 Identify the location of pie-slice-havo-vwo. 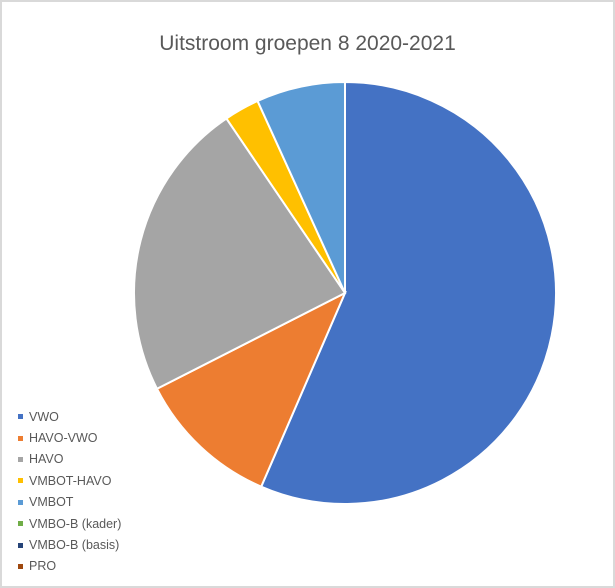
(251, 389).